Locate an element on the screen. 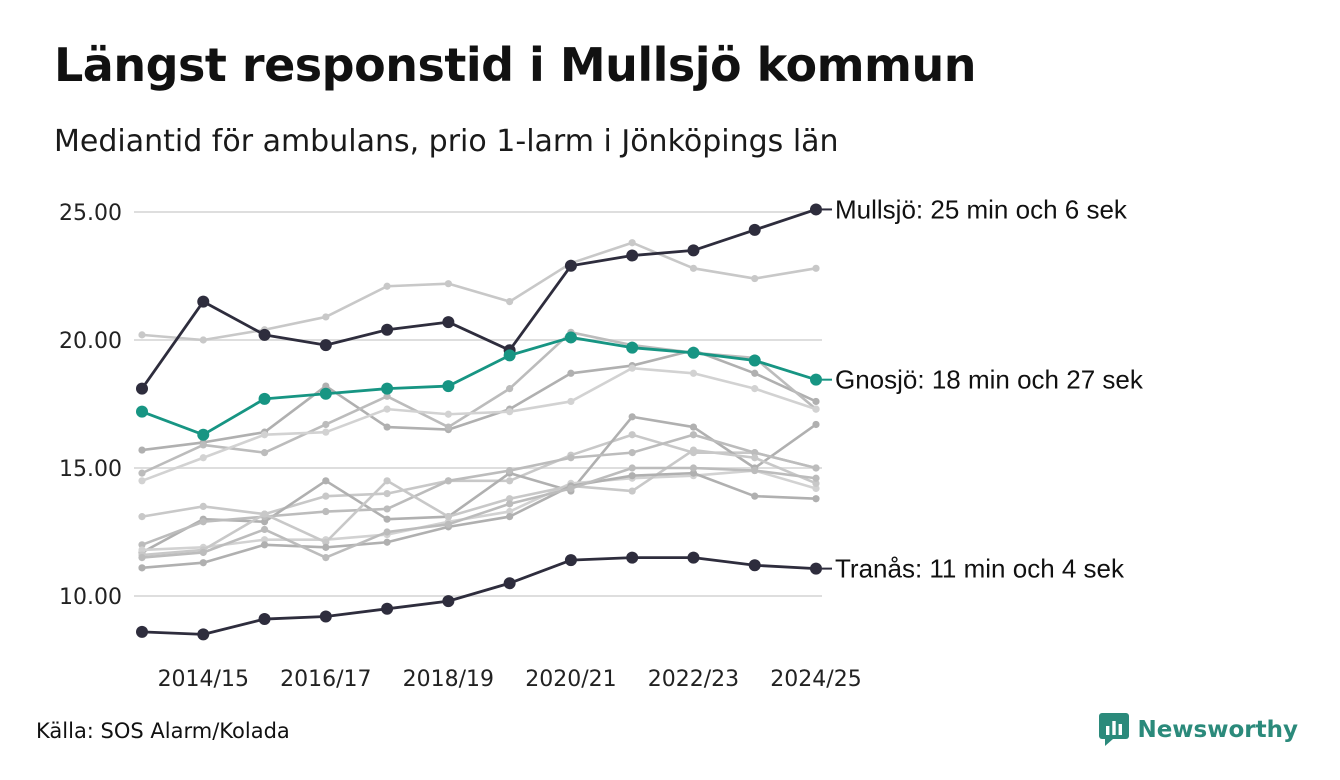 The image size is (1340, 780). y-tick-label: 25.00 is located at coordinates (90, 213).